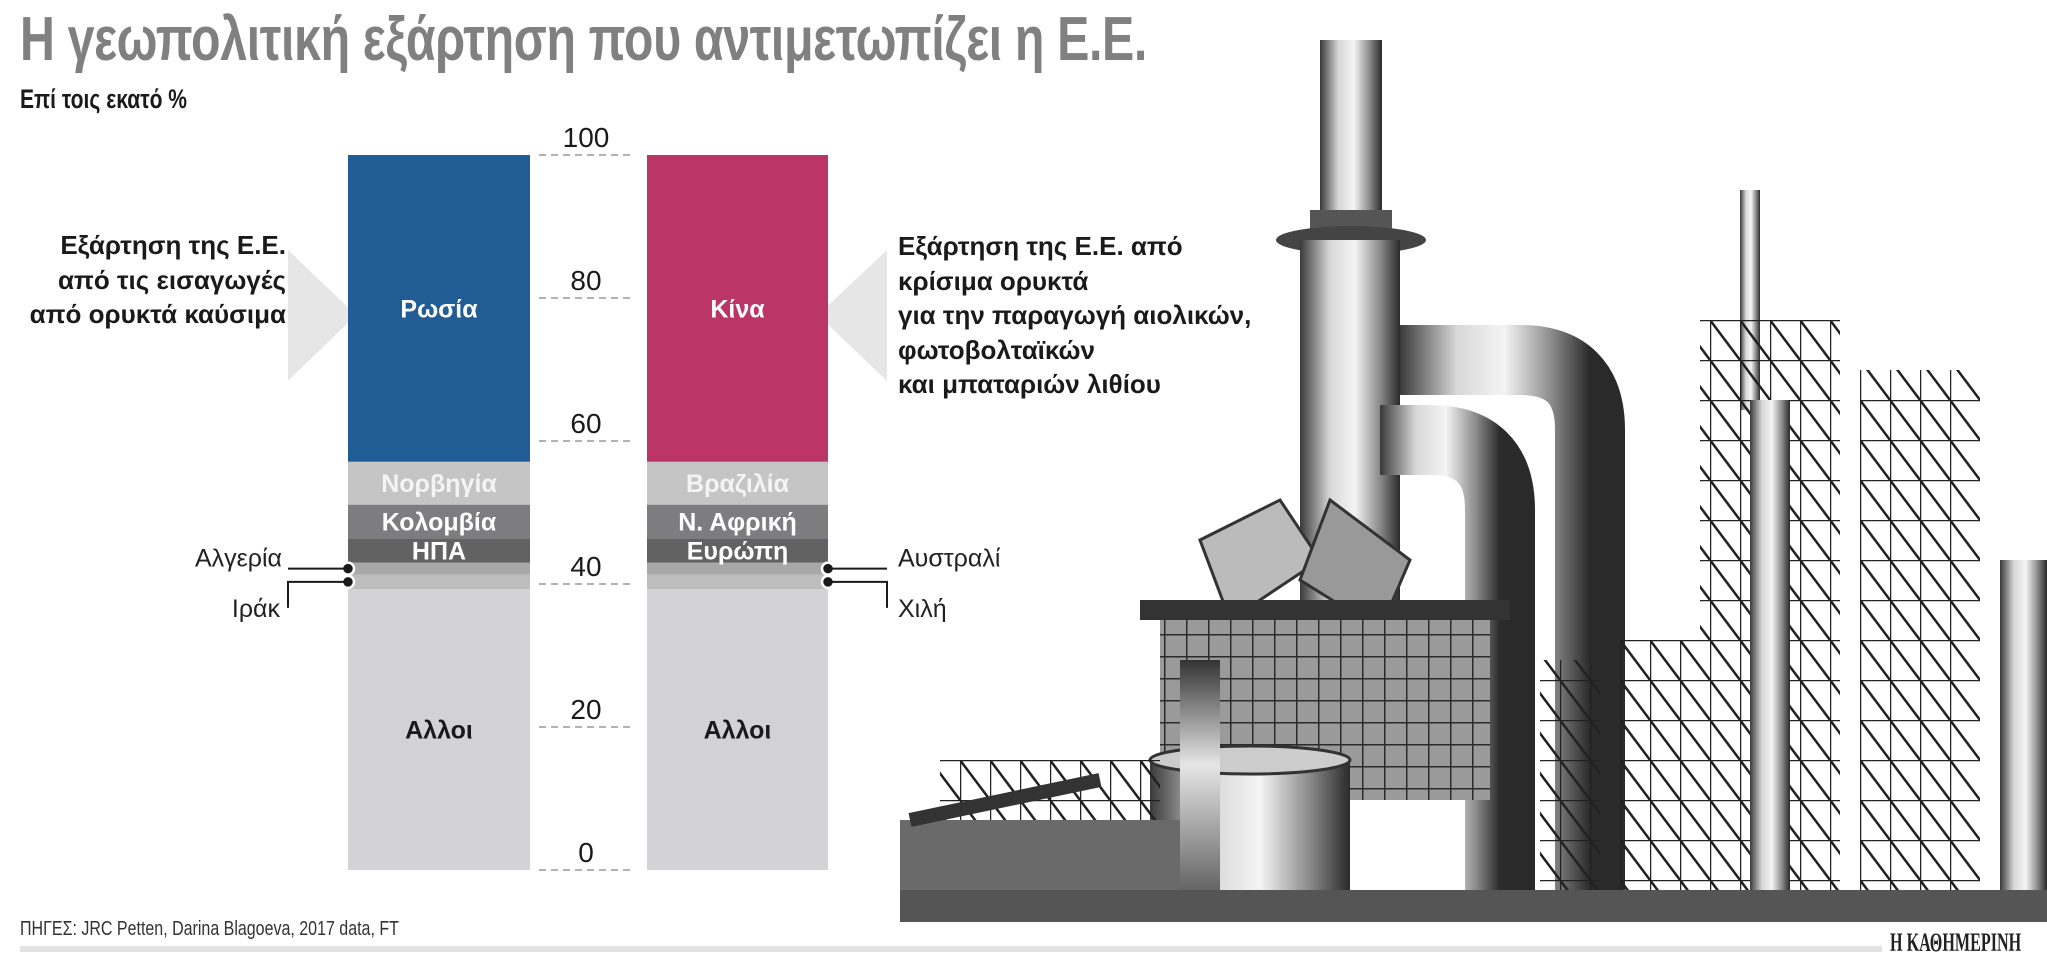 This screenshot has height=968, width=2047. What do you see at coordinates (173, 245) in the screenshot?
I see `annotation-line: Εξάρτηση της Ε.Ε.` at bounding box center [173, 245].